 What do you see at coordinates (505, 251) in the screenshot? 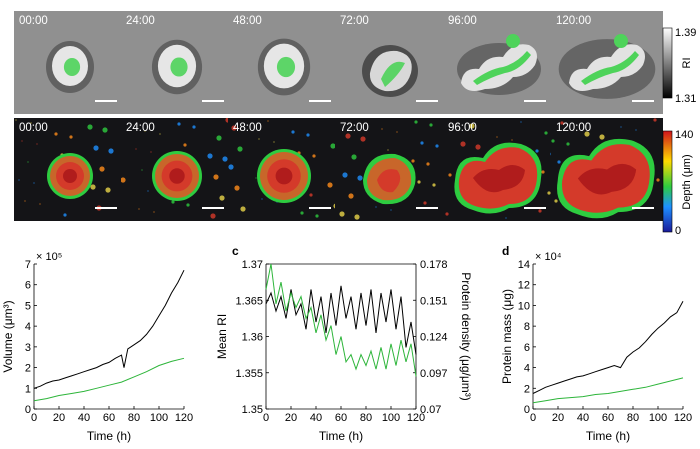
I see `panel-label: d` at bounding box center [505, 251].